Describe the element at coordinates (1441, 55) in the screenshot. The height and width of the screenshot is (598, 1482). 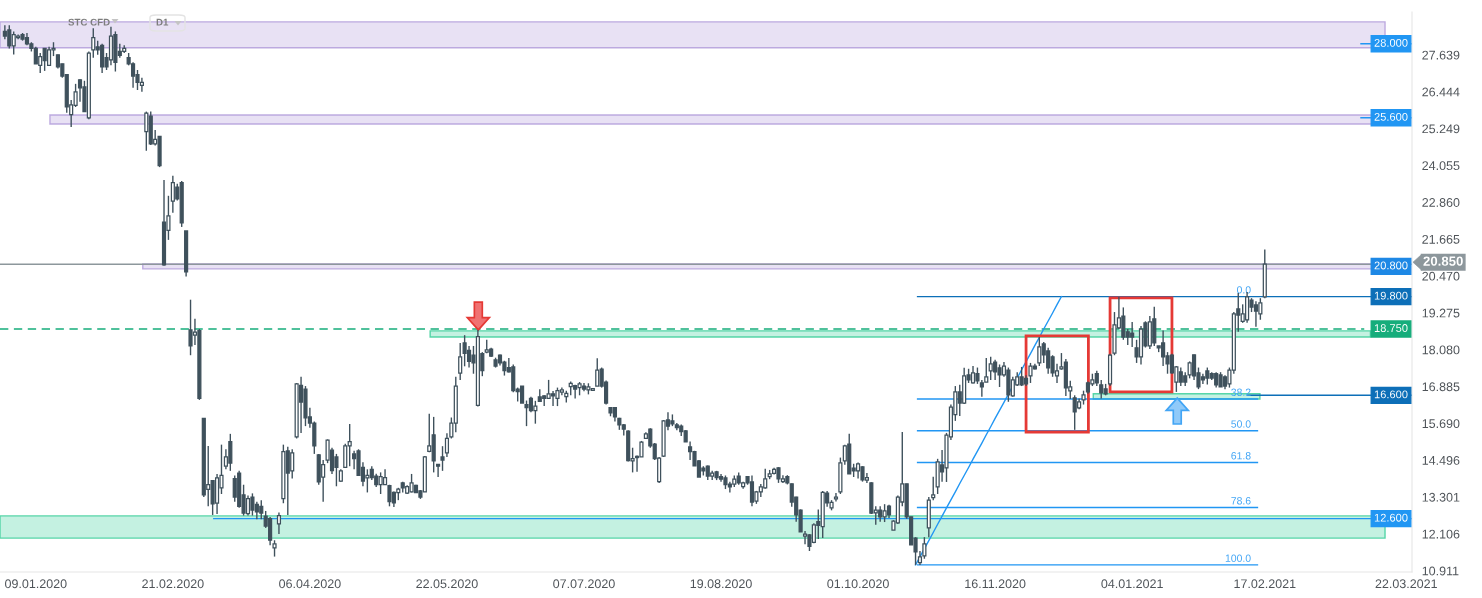
I see `y-tick-label: 27.639` at that location.